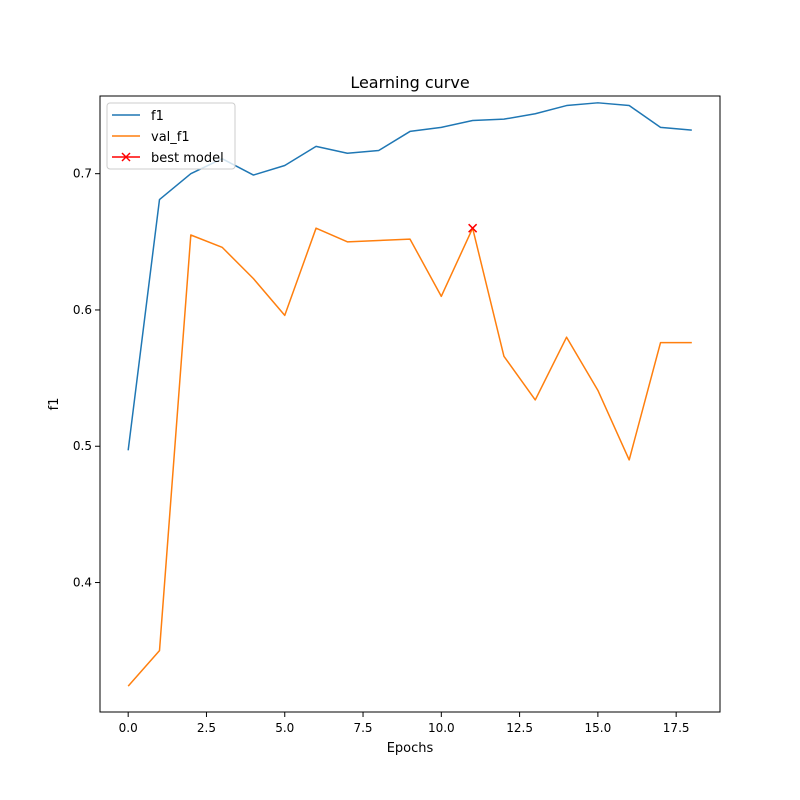  I want to click on legend-entry: best model, so click(168, 158).